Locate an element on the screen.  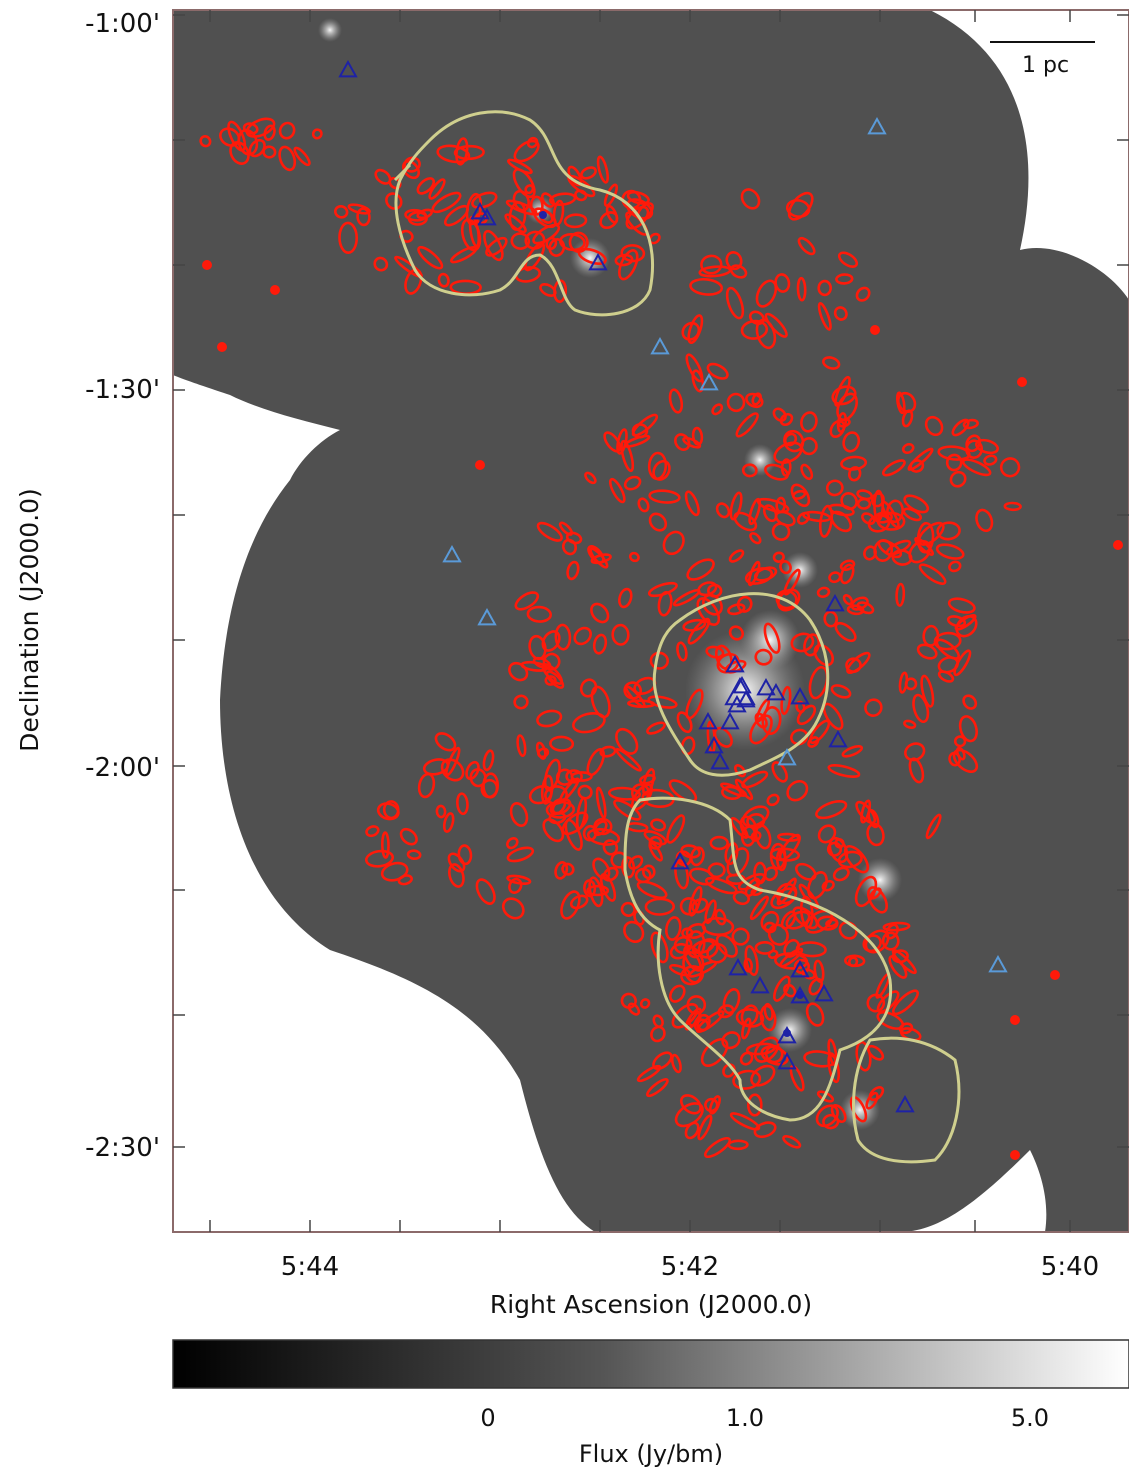
colorbar-title: Flux (Jy/bm) is located at coordinates (651, 1454).